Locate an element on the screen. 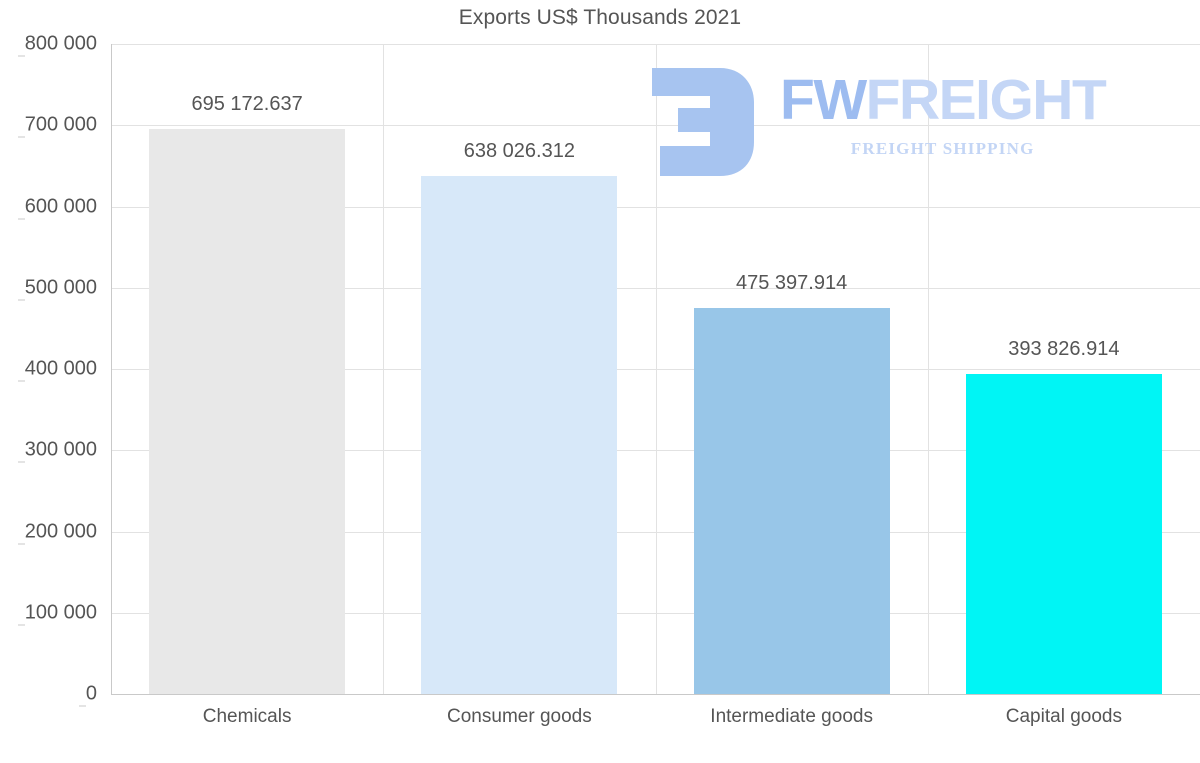 This screenshot has height=763, width=1200. y-axis-tick-label: 500 000 is located at coordinates (57, 288).